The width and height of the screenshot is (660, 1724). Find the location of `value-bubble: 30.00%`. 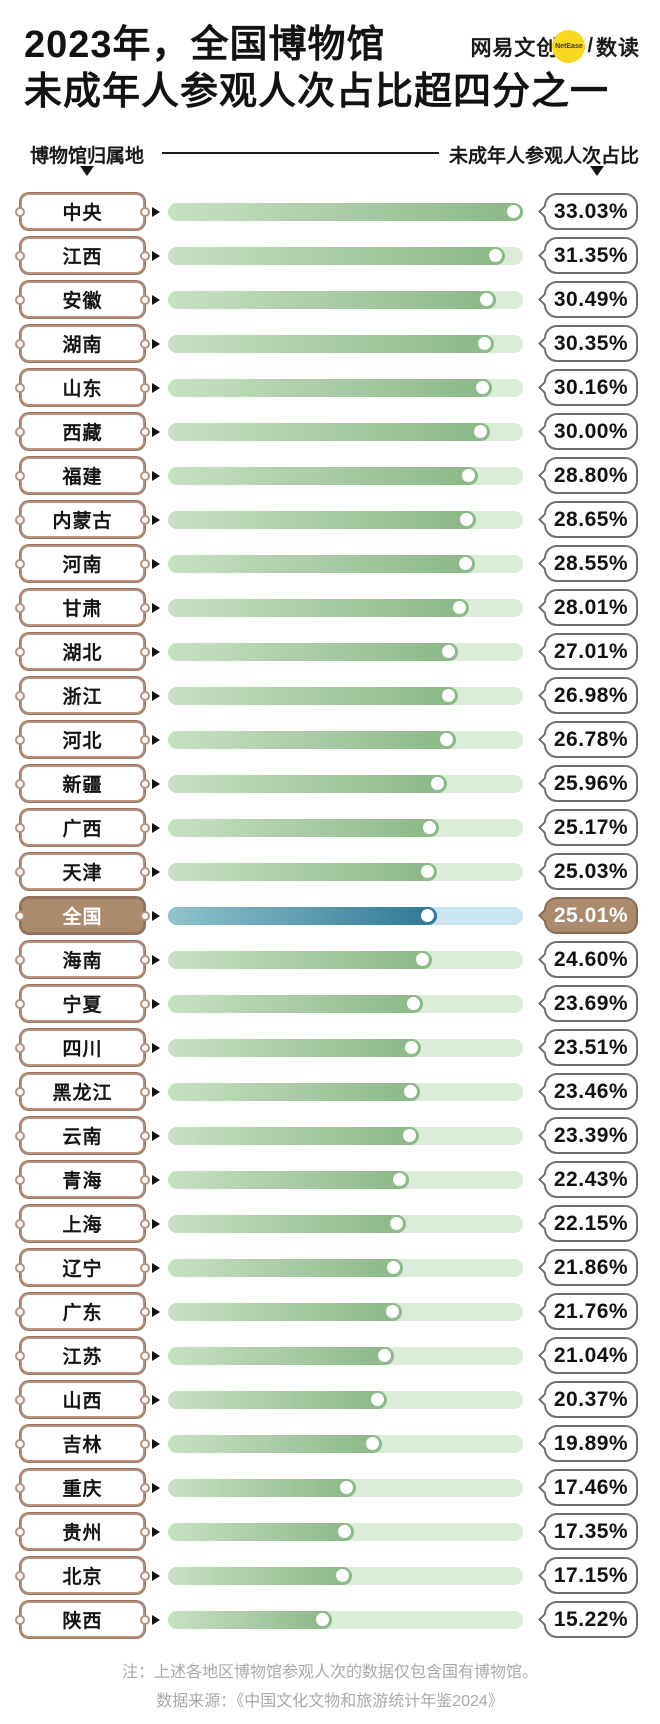

value-bubble: 30.00% is located at coordinates (588, 431).